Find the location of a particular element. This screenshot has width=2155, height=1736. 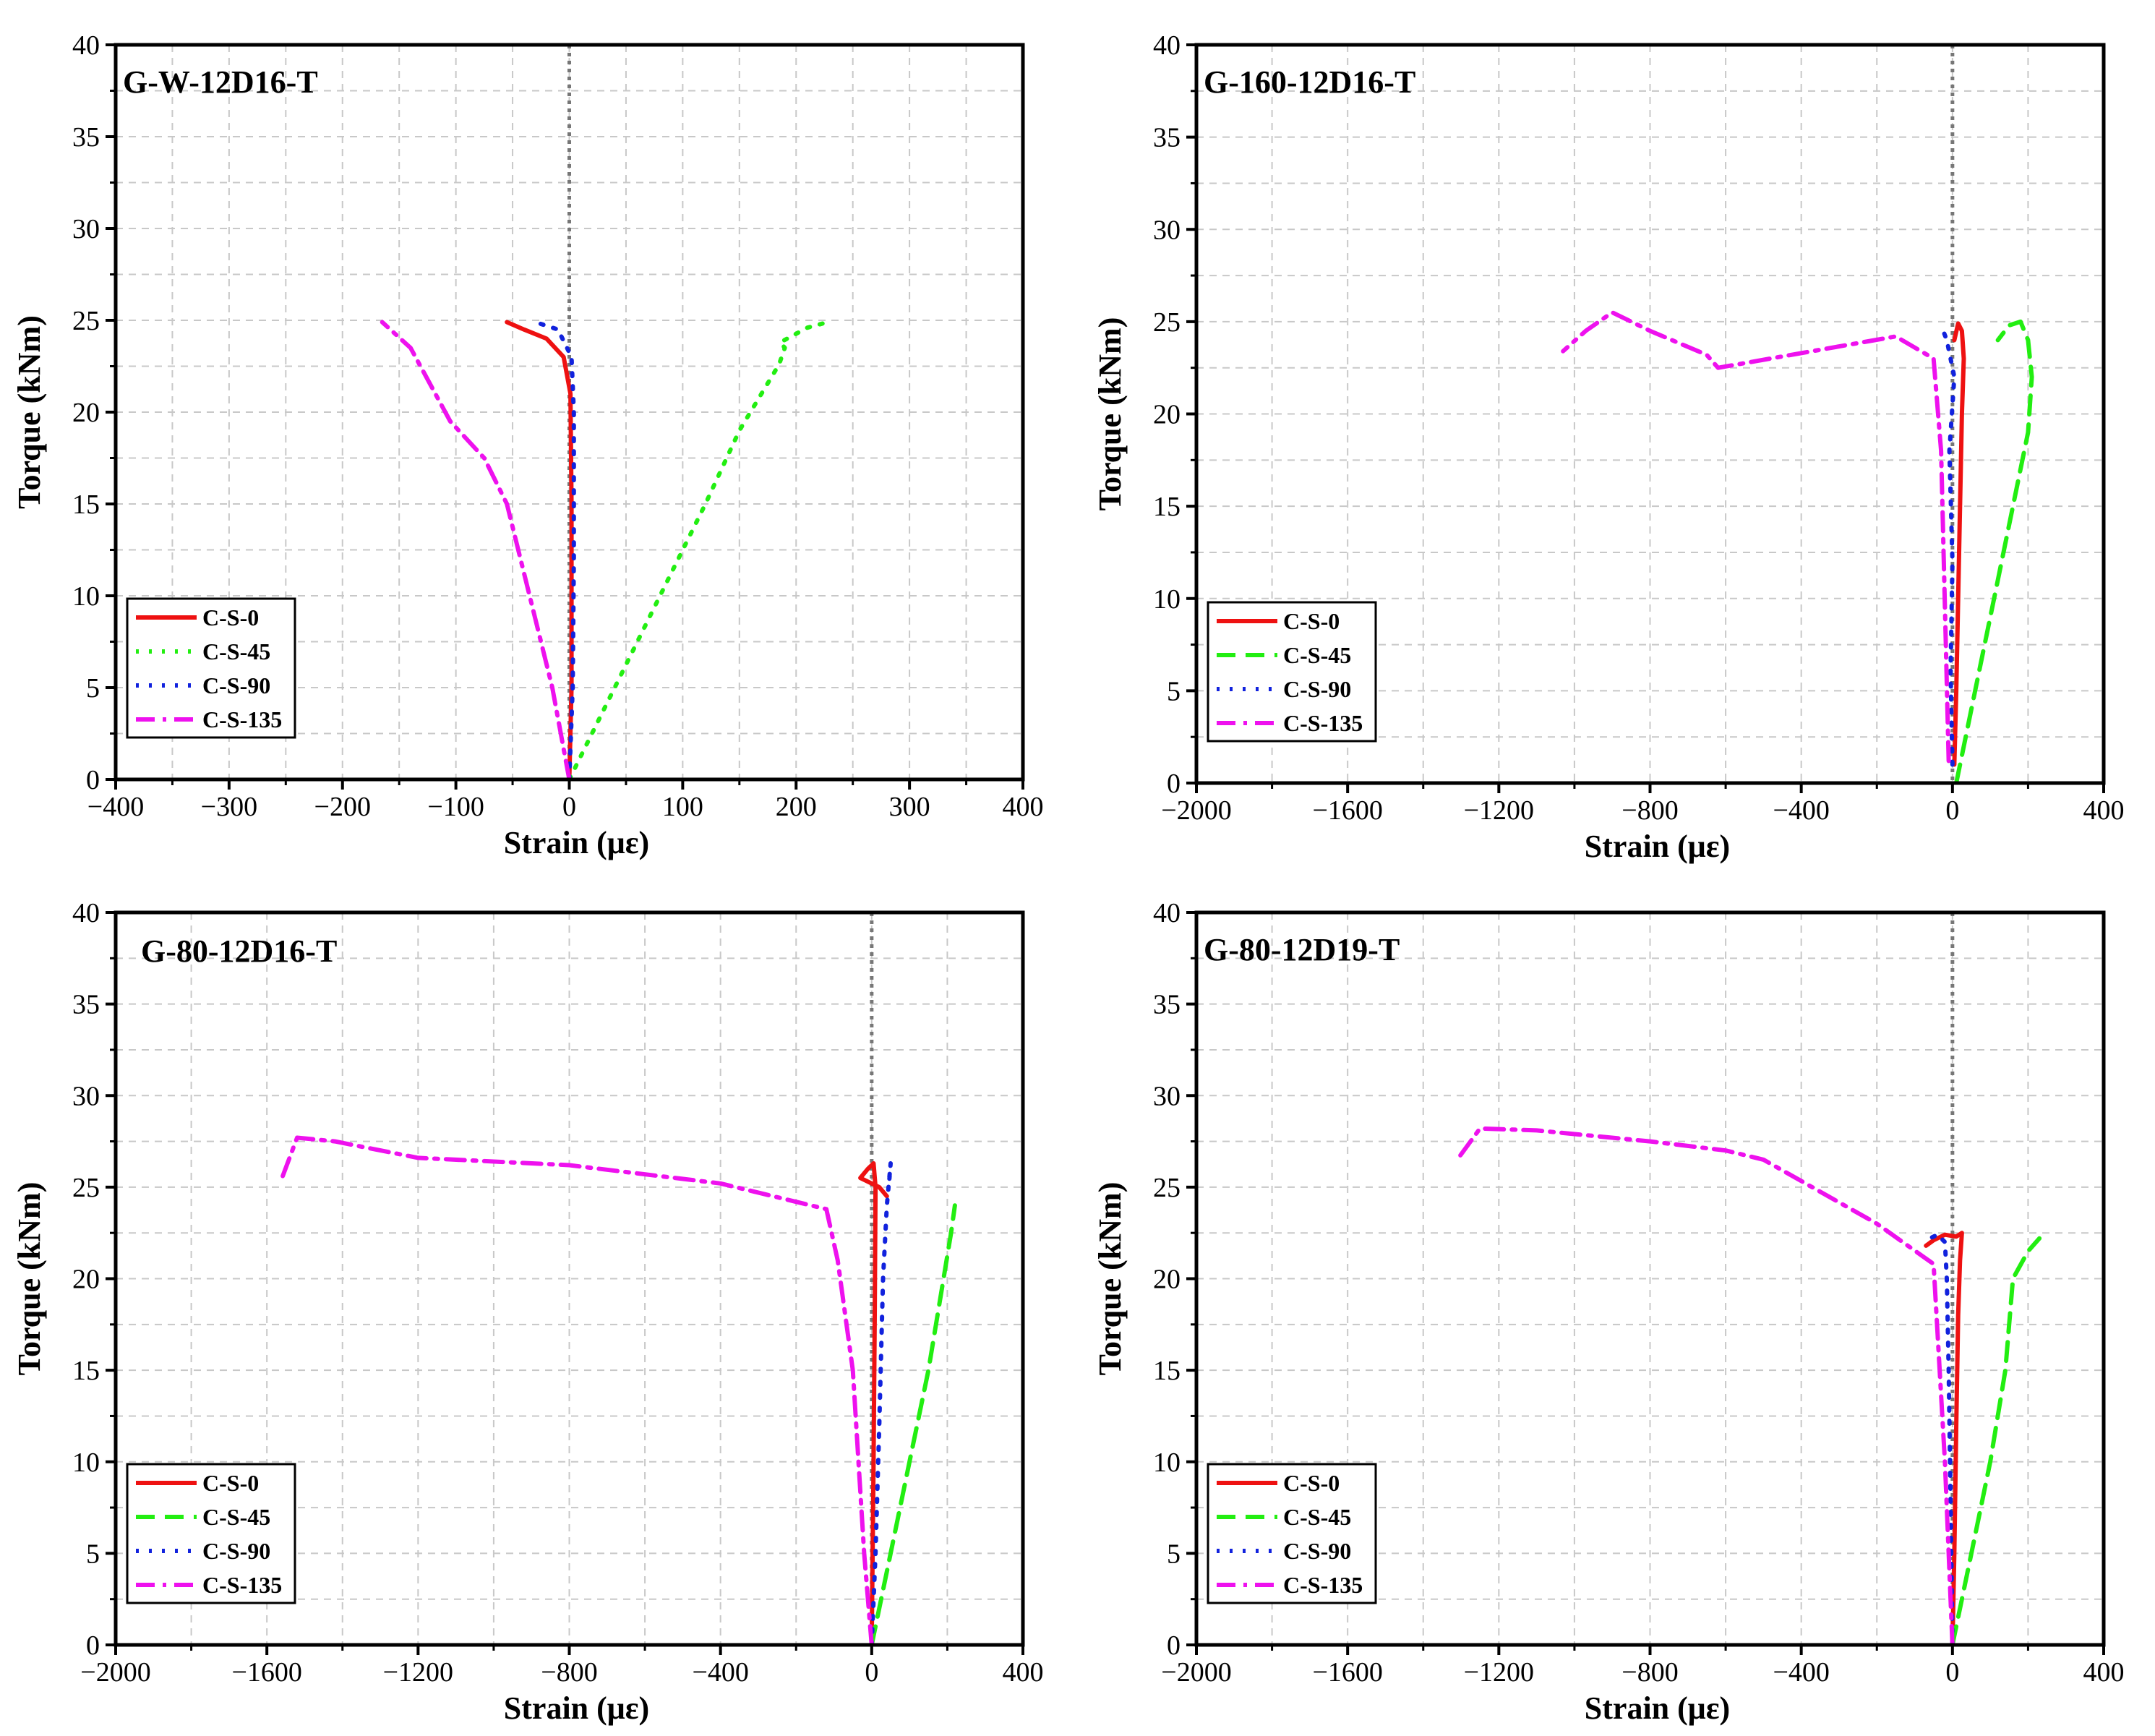

x-tick-label: 300 is located at coordinates (909, 807).